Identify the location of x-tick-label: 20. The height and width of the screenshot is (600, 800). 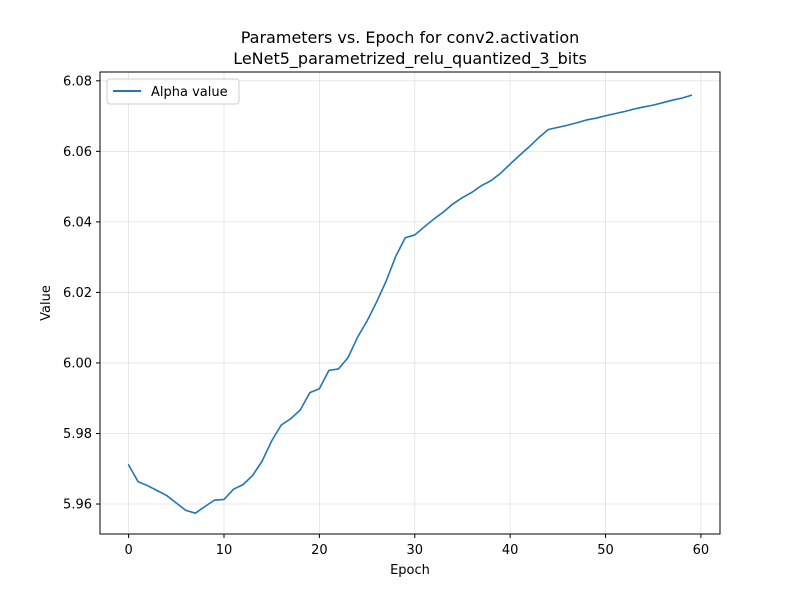
(319, 550).